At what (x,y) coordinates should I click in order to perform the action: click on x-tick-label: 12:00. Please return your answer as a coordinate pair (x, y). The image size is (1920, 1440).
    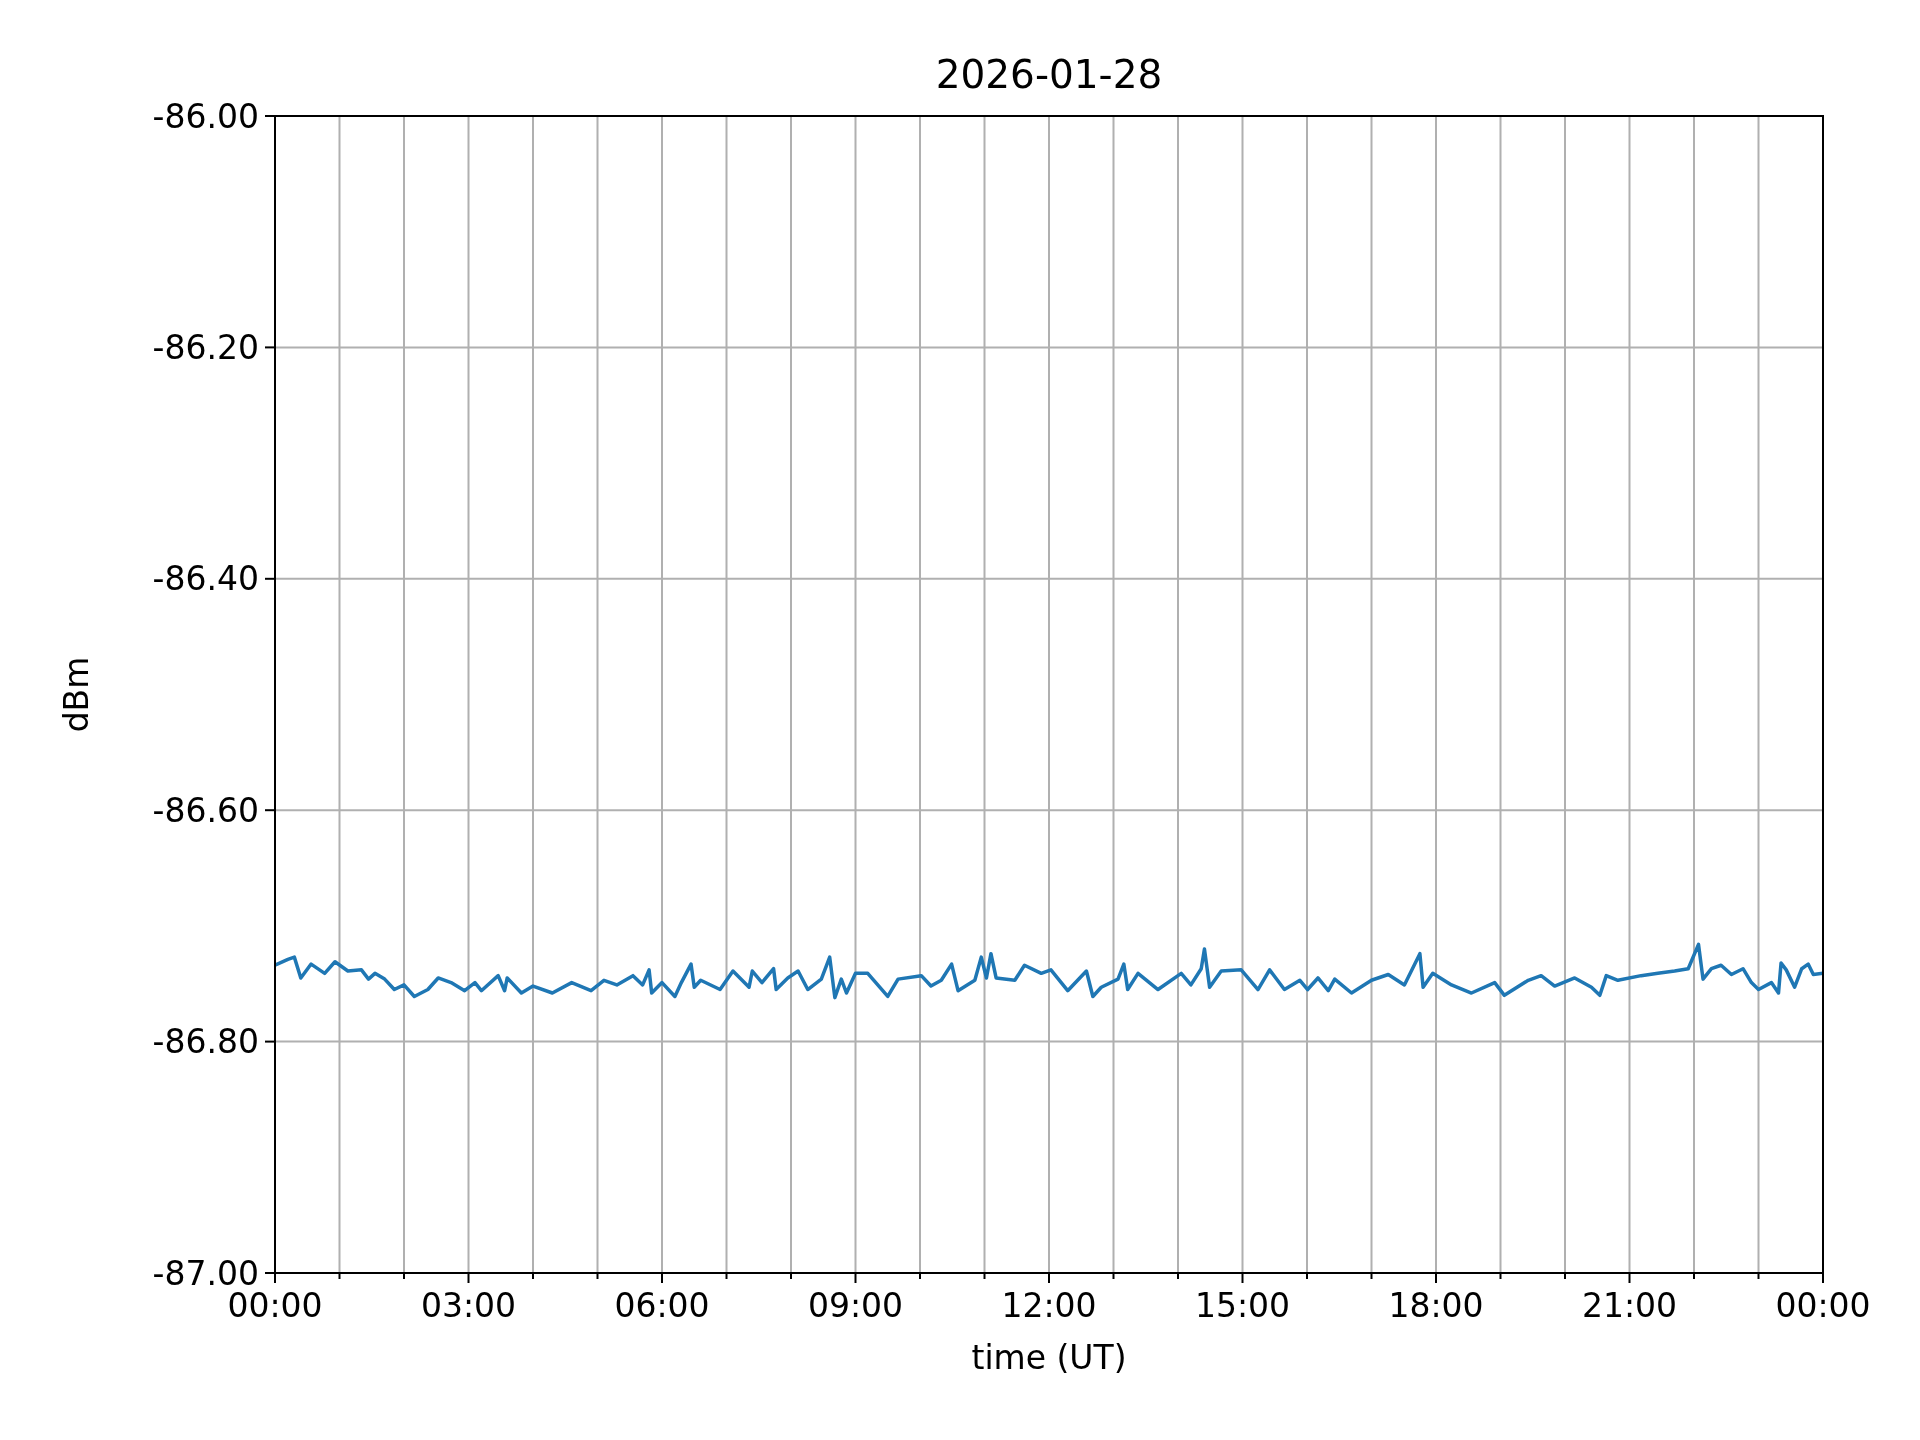
    Looking at the image, I should click on (1049, 1305).